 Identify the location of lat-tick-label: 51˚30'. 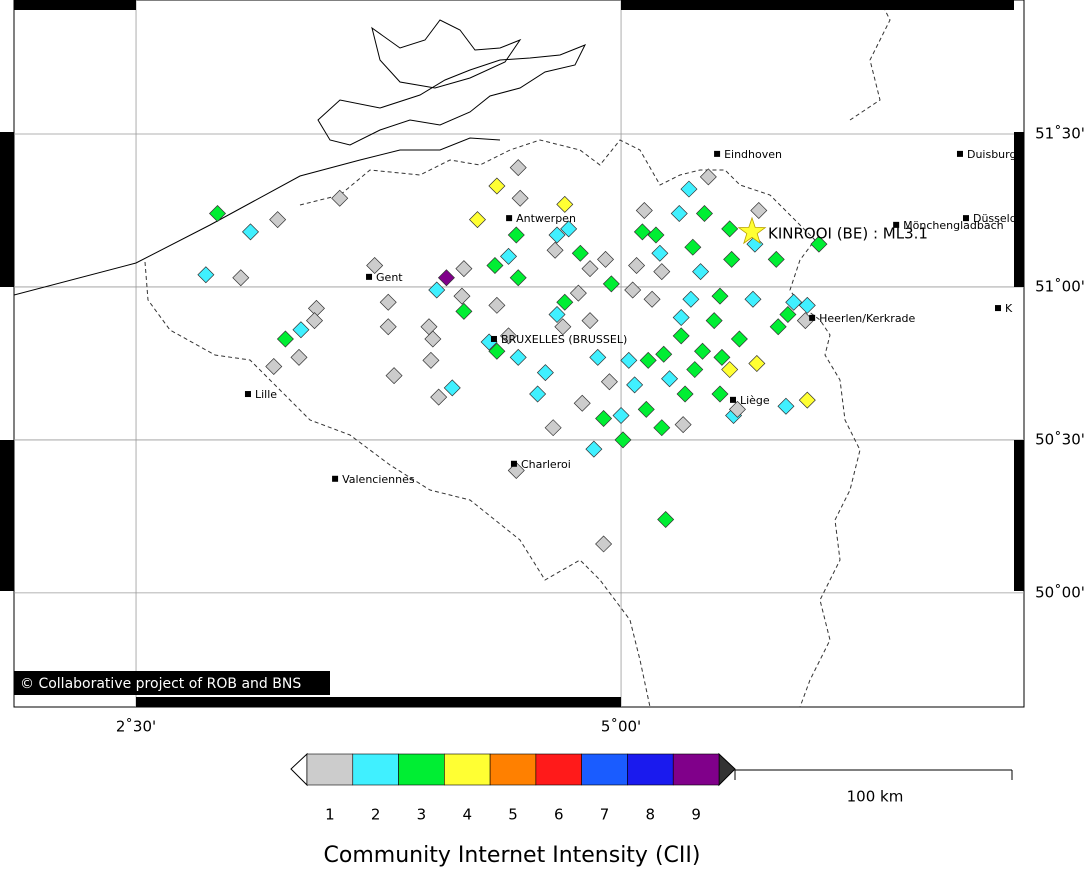
(1060, 133).